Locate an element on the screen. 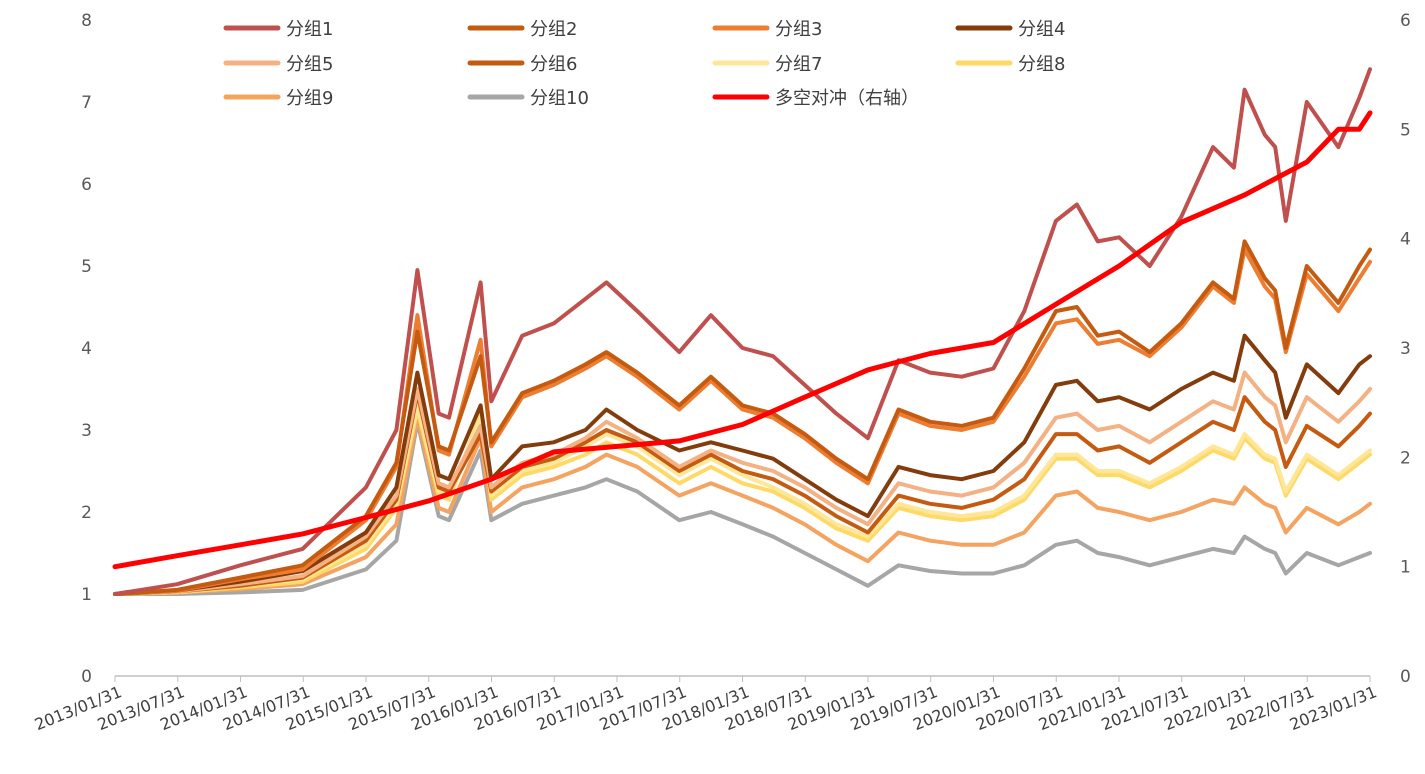 The image size is (1425, 774). legend-label: 分组2 is located at coordinates (553, 29).